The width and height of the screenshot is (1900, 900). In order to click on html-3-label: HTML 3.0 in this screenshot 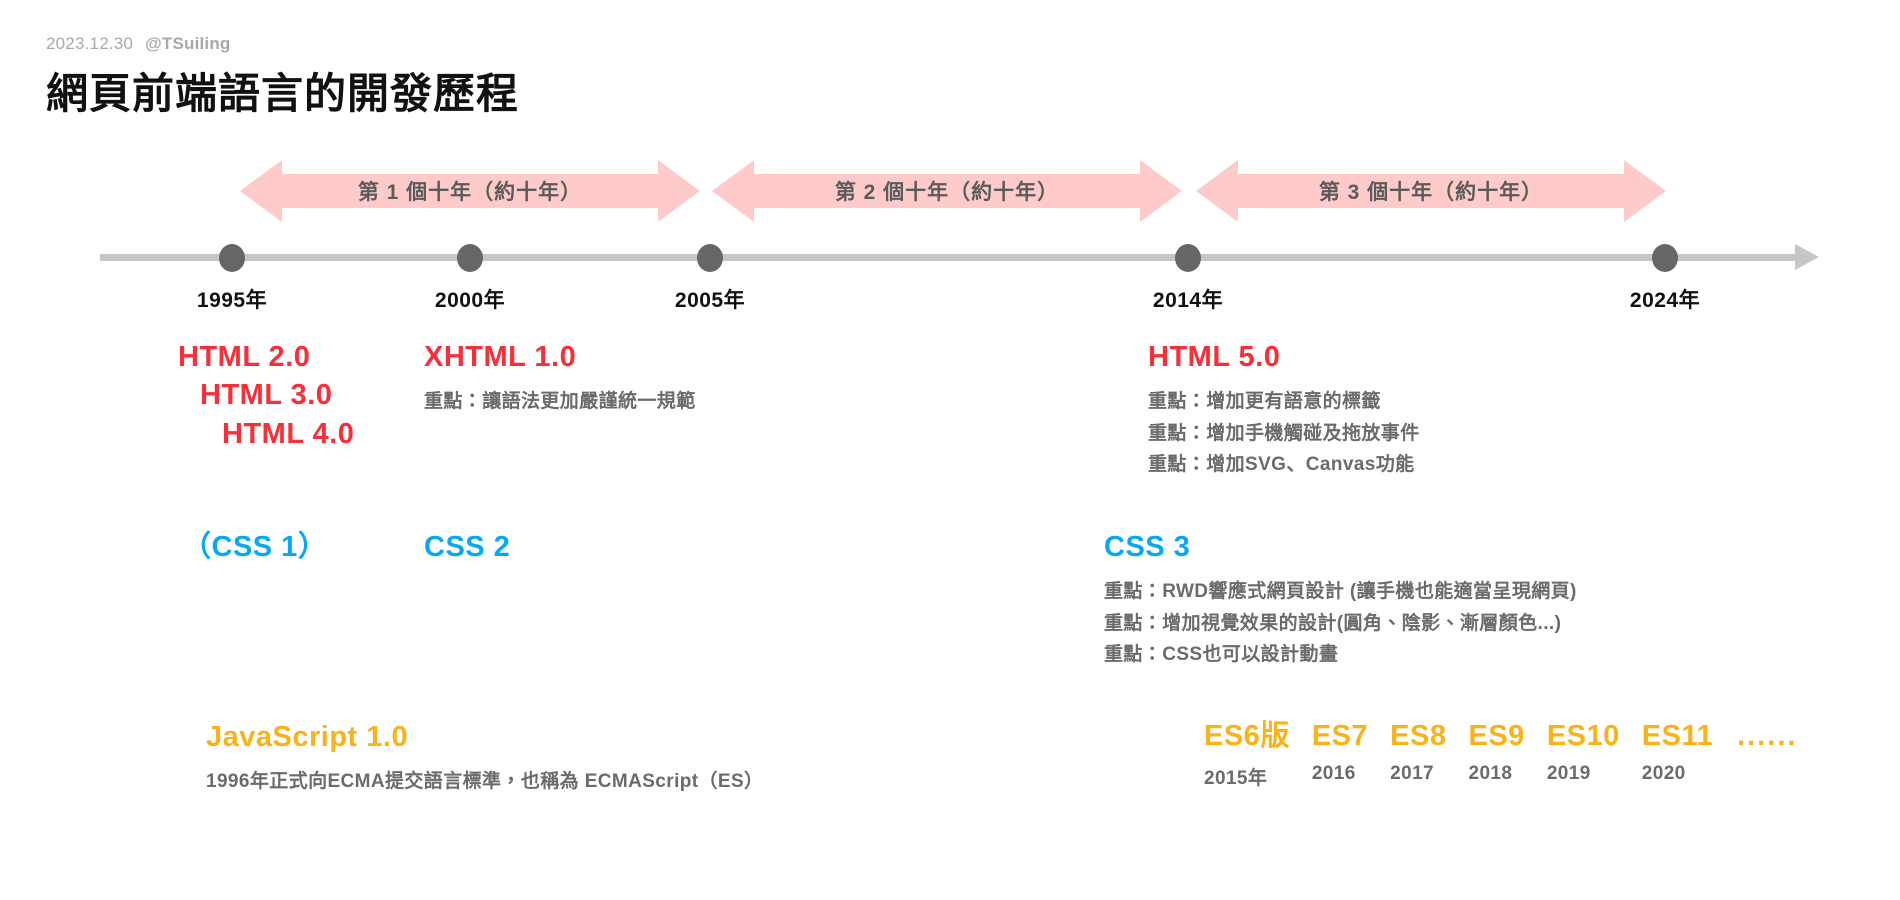, I will do `click(266, 395)`.